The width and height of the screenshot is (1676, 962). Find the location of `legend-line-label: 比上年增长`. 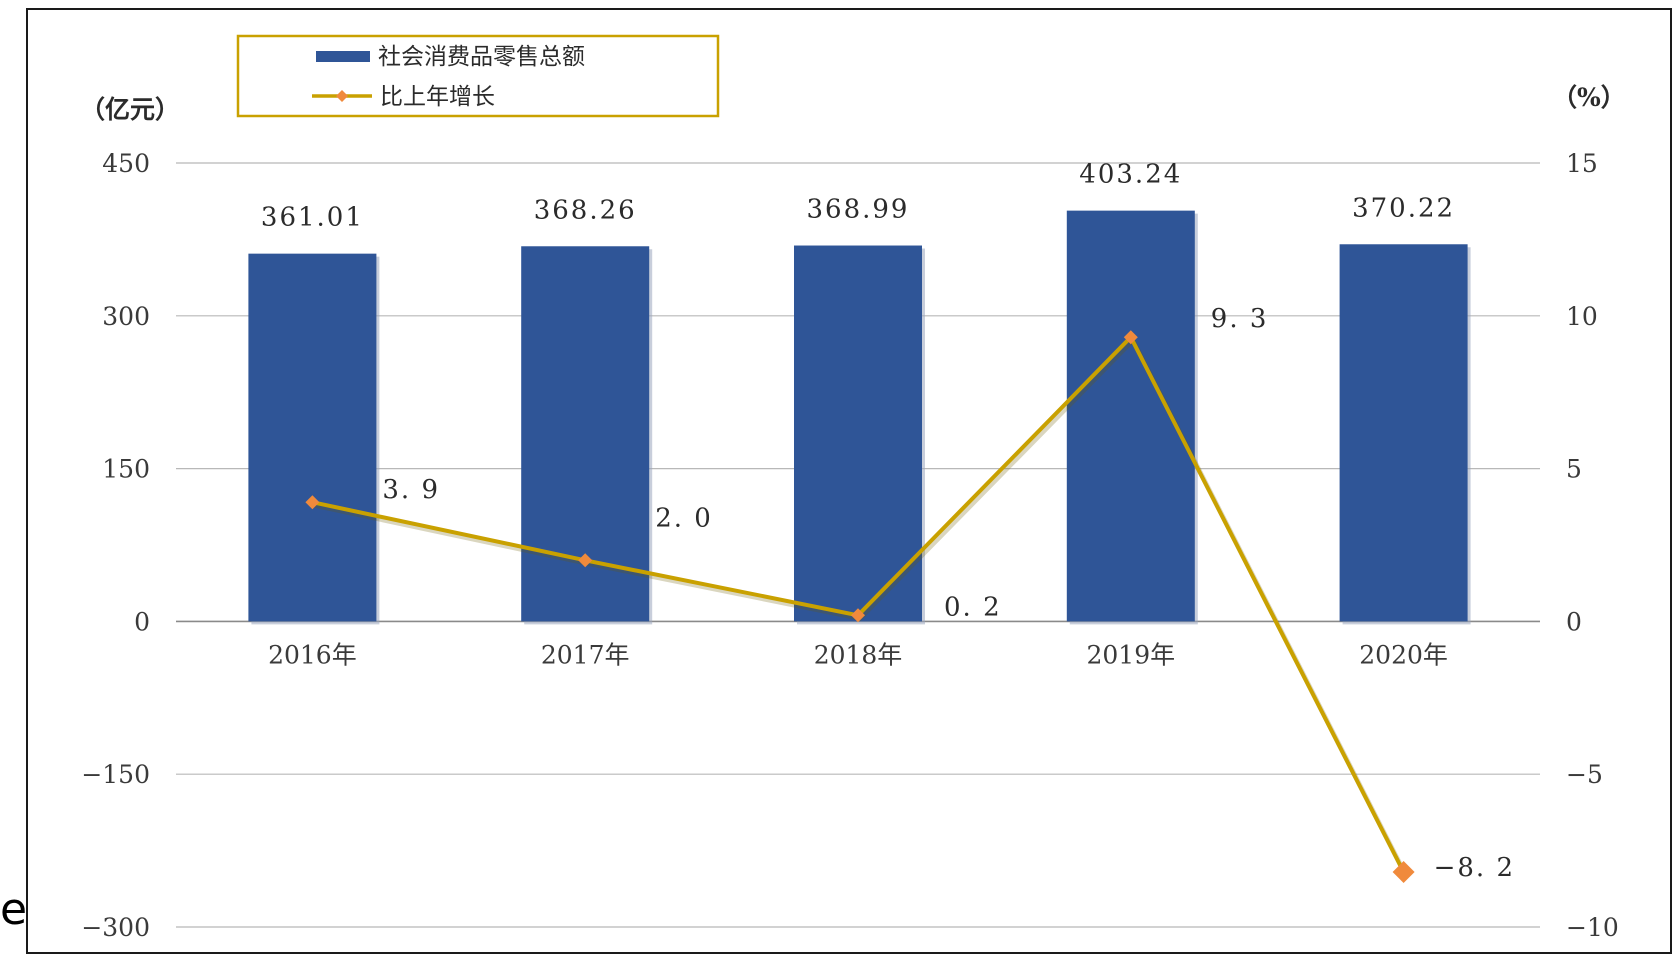

legend-line-label: 比上年增长 is located at coordinates (437, 97).